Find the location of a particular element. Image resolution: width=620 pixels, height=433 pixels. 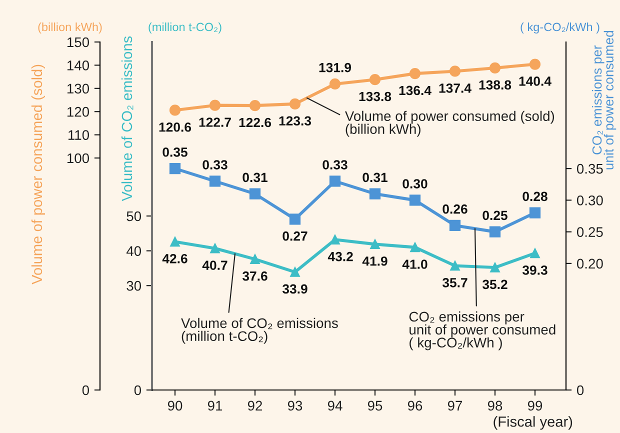

data-label: 0.25 is located at coordinates (495, 215).